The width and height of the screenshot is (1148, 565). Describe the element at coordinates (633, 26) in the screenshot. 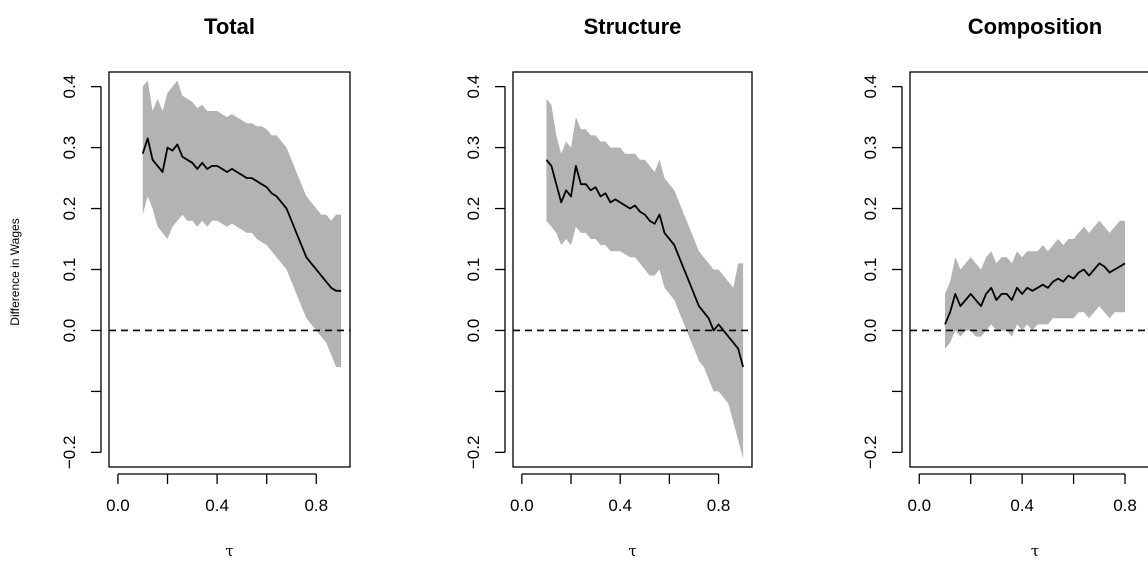

I see `panel-title: Structure` at that location.